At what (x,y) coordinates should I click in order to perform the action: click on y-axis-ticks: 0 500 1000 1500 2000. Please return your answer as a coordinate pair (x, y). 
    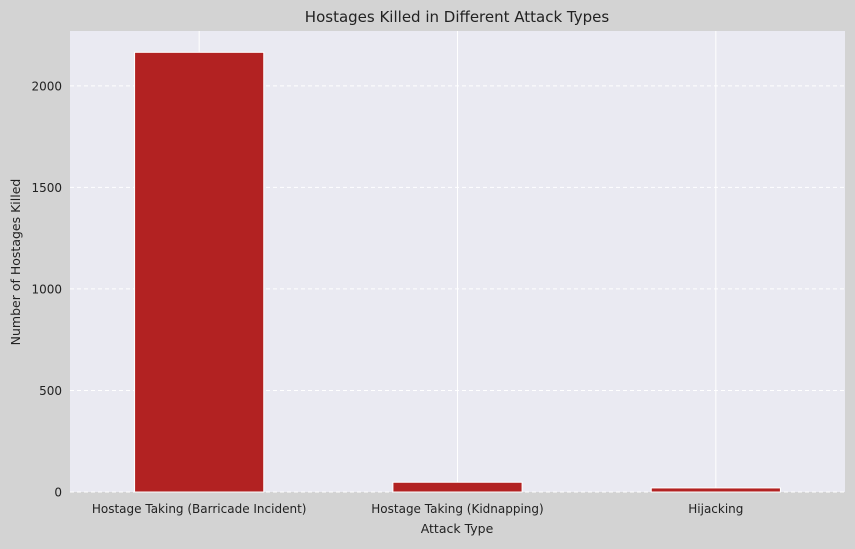
    Looking at the image, I should click on (46, 289).